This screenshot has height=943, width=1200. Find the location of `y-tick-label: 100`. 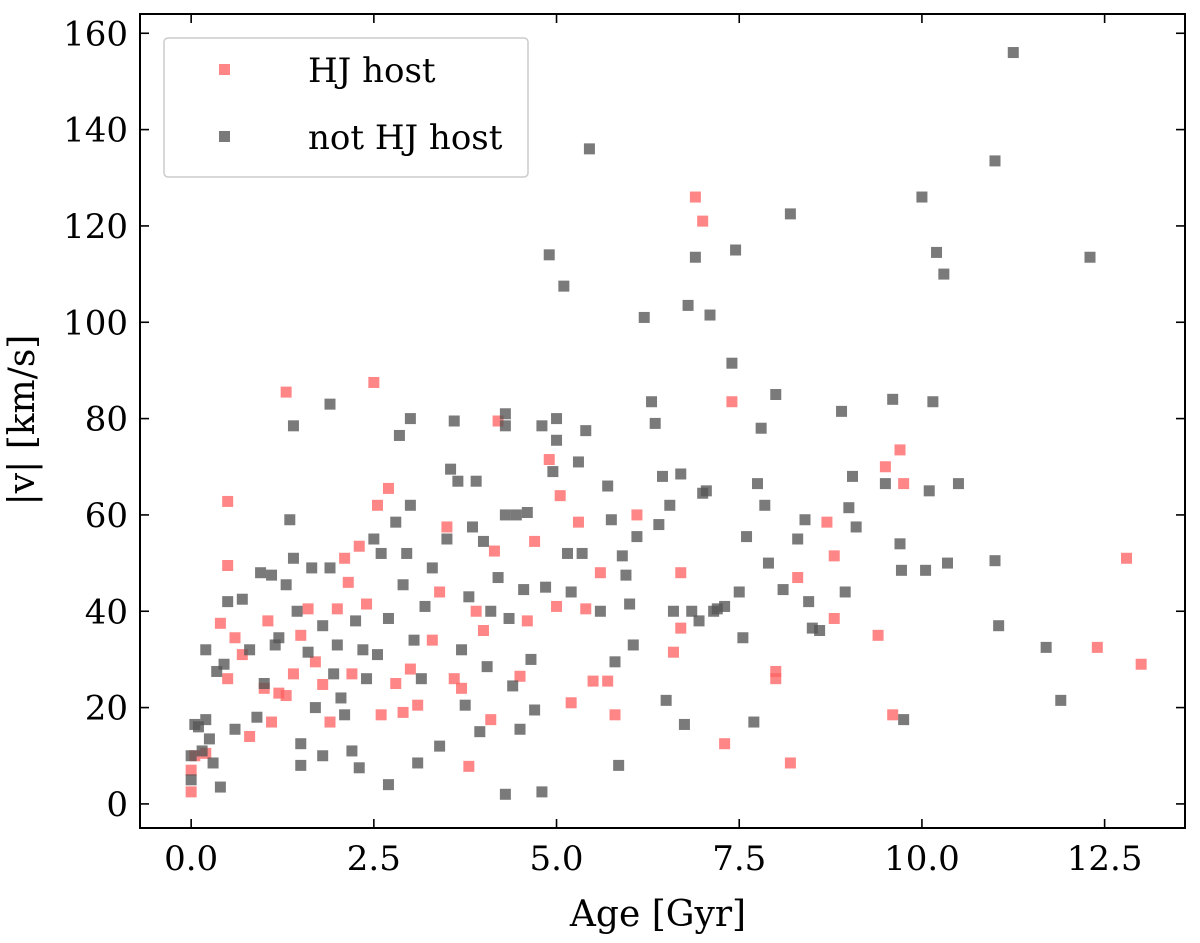

y-tick-label: 100 is located at coordinates (95, 323).